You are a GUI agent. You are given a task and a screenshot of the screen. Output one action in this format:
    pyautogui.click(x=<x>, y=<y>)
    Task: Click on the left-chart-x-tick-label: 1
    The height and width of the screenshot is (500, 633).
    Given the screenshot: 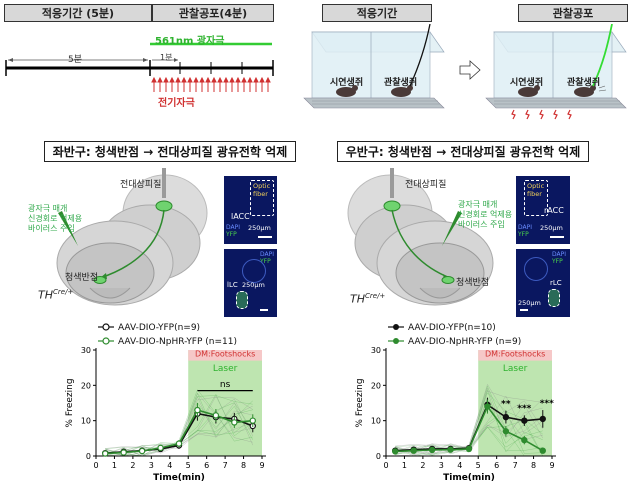 What is the action you would take?
    pyautogui.click(x=114, y=465)
    